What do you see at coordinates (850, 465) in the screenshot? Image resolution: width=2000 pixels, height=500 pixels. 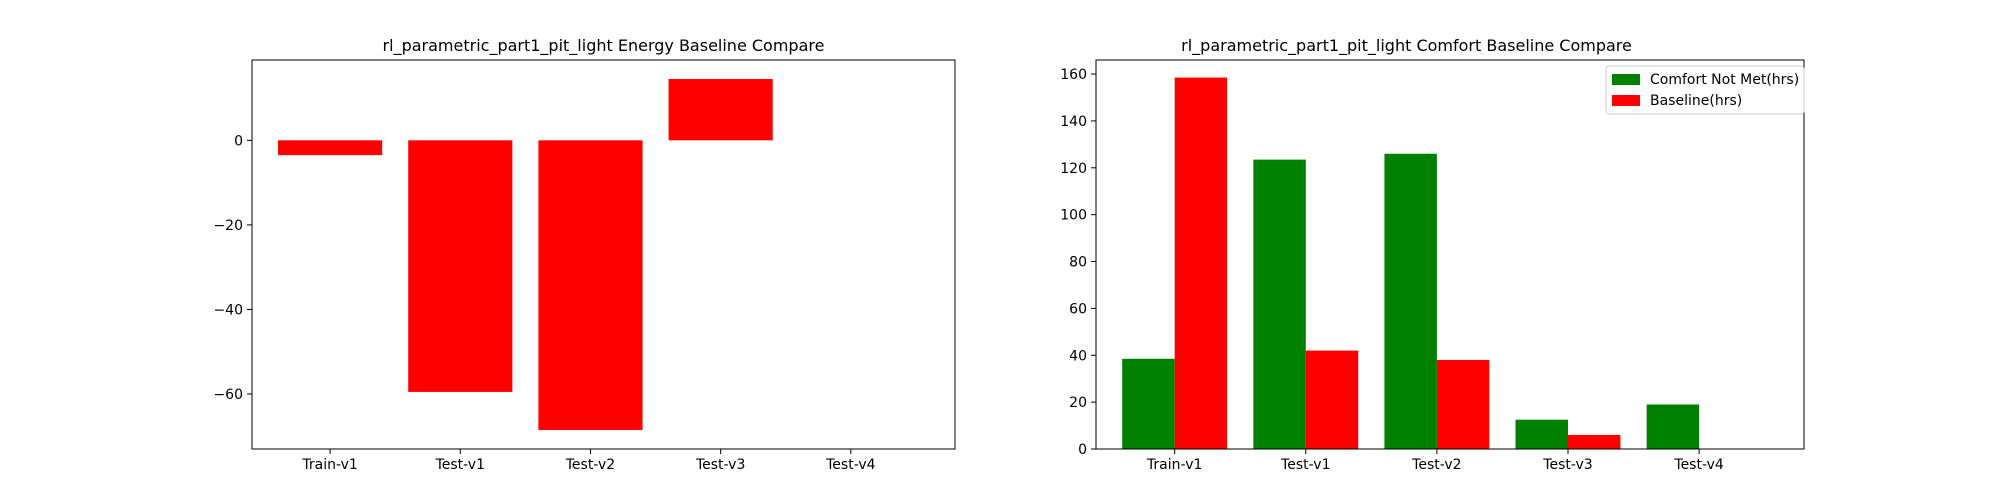 I see `energy-xtick-label: Test-v4` at bounding box center [850, 465].